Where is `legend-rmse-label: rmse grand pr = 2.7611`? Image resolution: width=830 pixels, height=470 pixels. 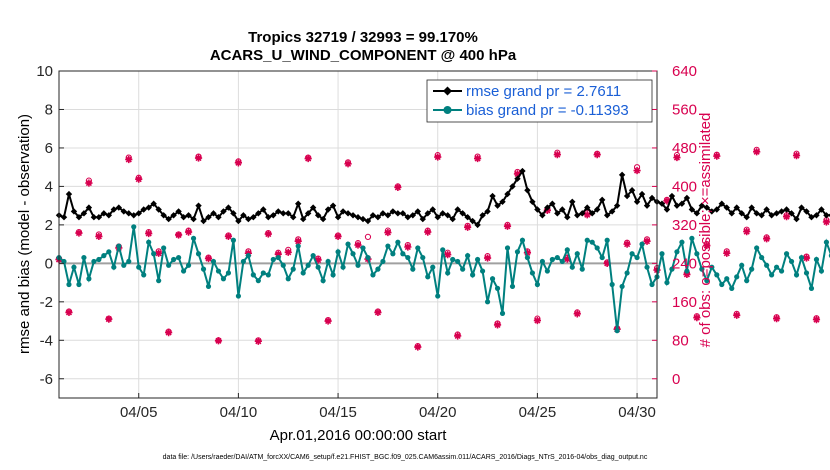
legend-rmse-label: rmse grand pr = 2.7611 is located at coordinates (543, 91).